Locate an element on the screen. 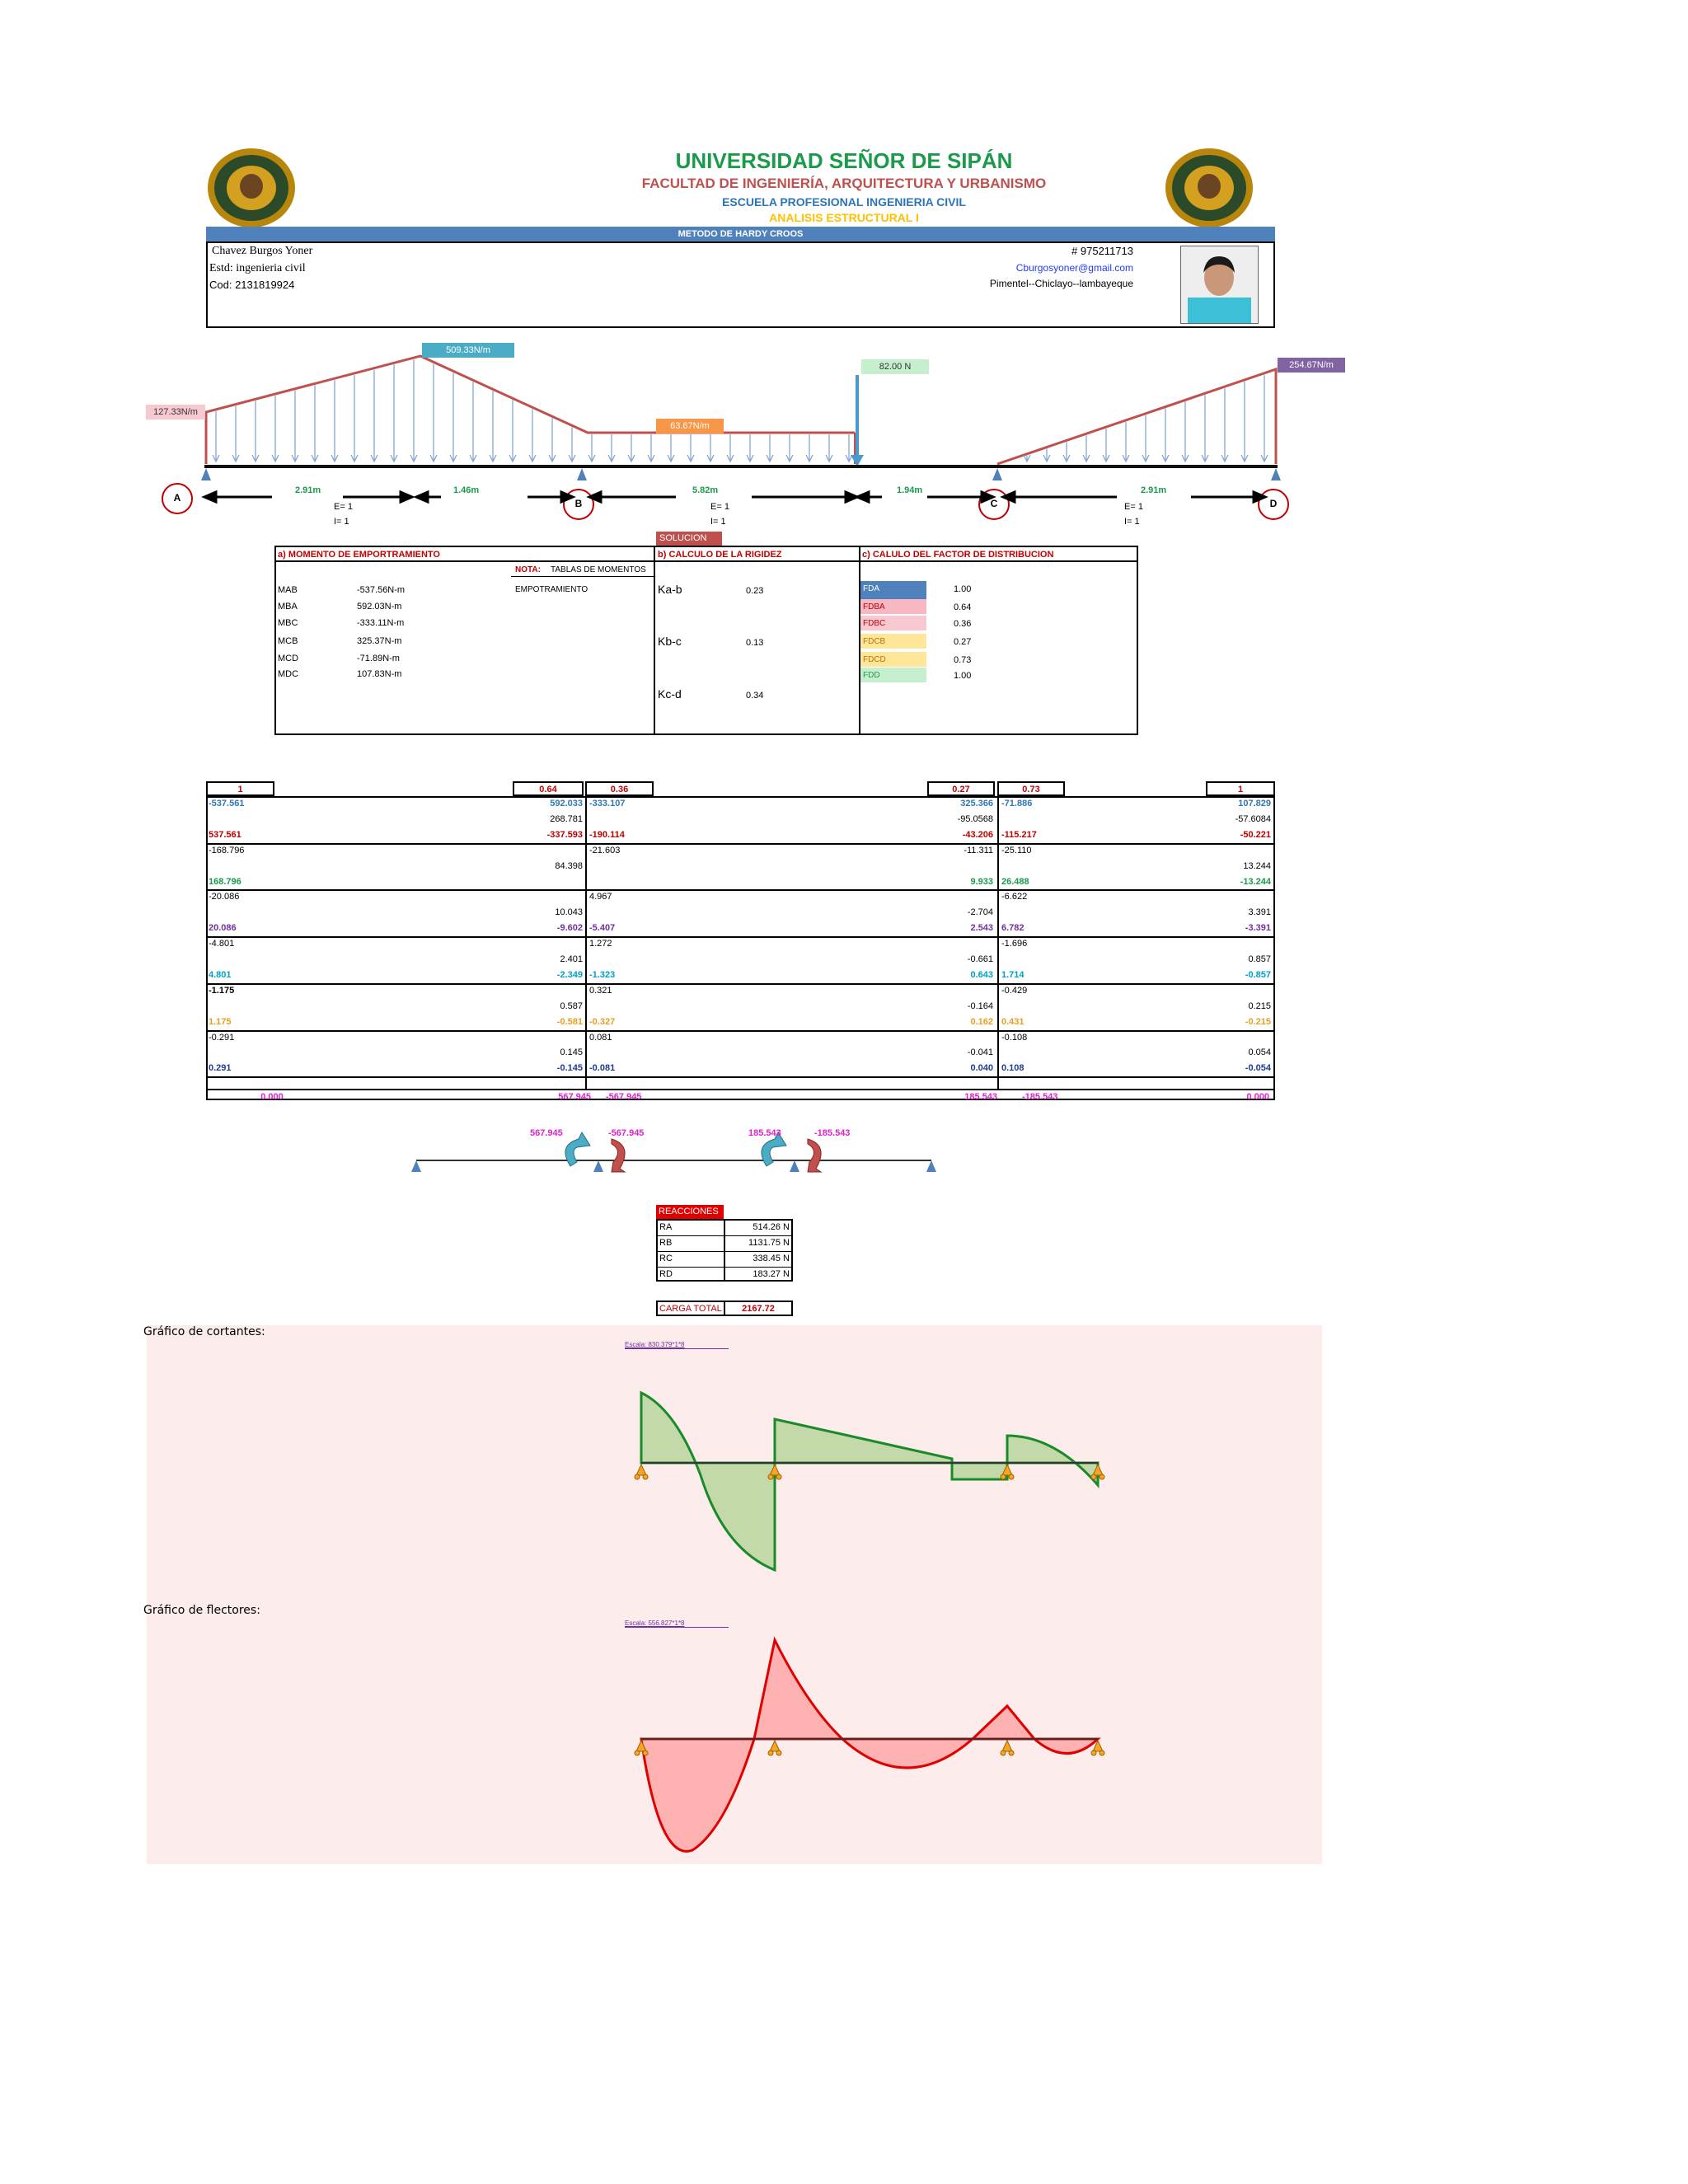 This screenshot has height=2184, width=1688. cross-cell: -0.164 is located at coordinates (980, 1006).